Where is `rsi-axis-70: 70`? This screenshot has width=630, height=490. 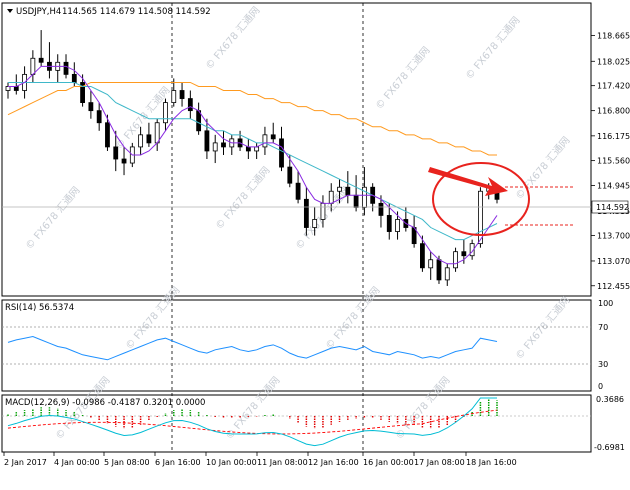
rsi-axis-70: 70 is located at coordinates (603, 327).